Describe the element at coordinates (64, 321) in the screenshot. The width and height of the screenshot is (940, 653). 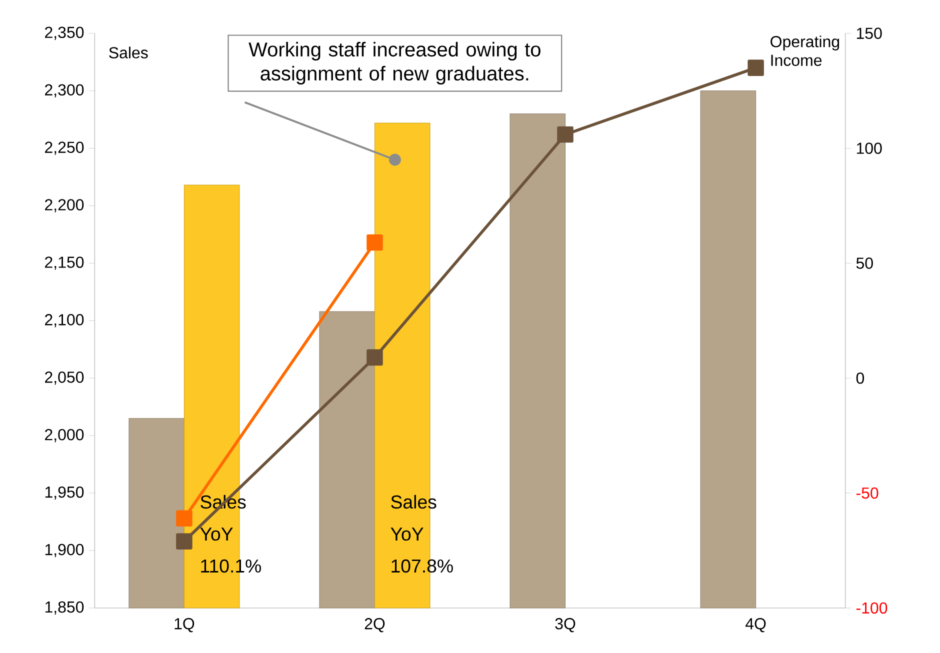
I see `y-tick-label: 2,100` at that location.